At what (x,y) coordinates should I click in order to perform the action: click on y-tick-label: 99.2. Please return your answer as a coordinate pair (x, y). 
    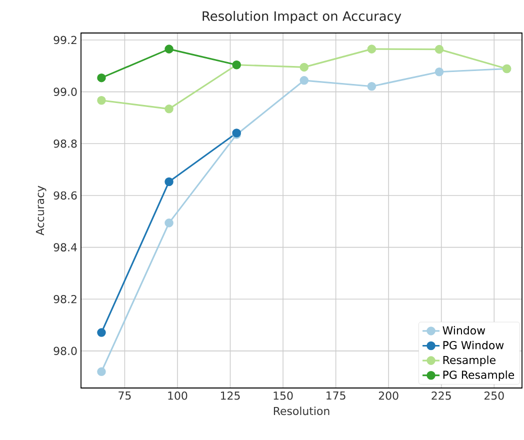
    Looking at the image, I should click on (65, 40).